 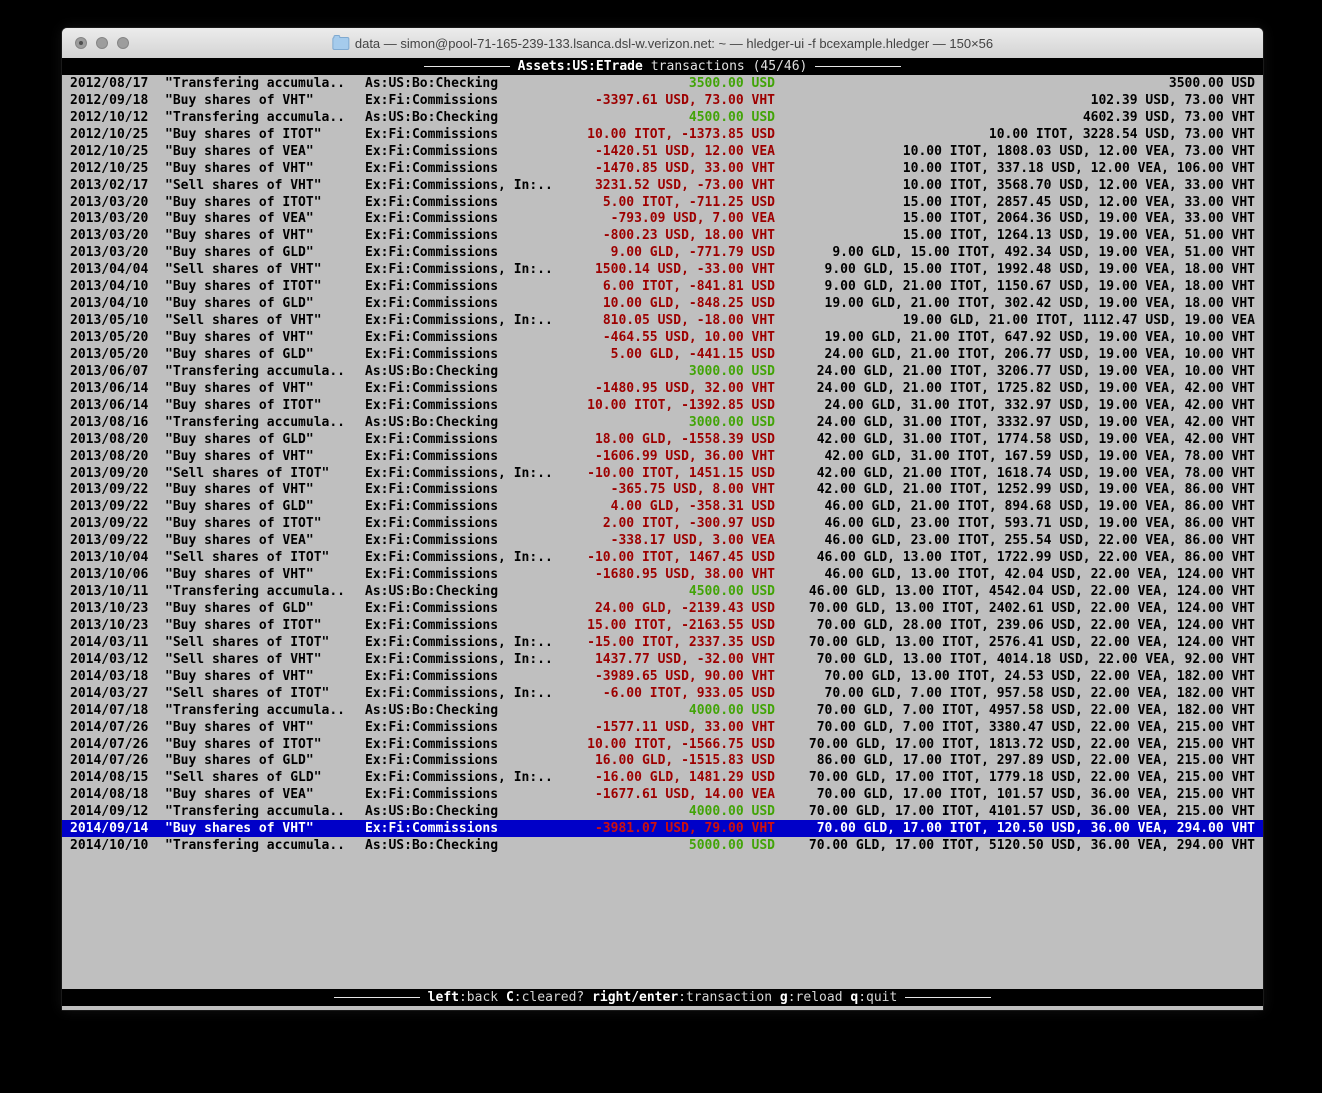 I want to click on header-rule-left, so click(x=466, y=66).